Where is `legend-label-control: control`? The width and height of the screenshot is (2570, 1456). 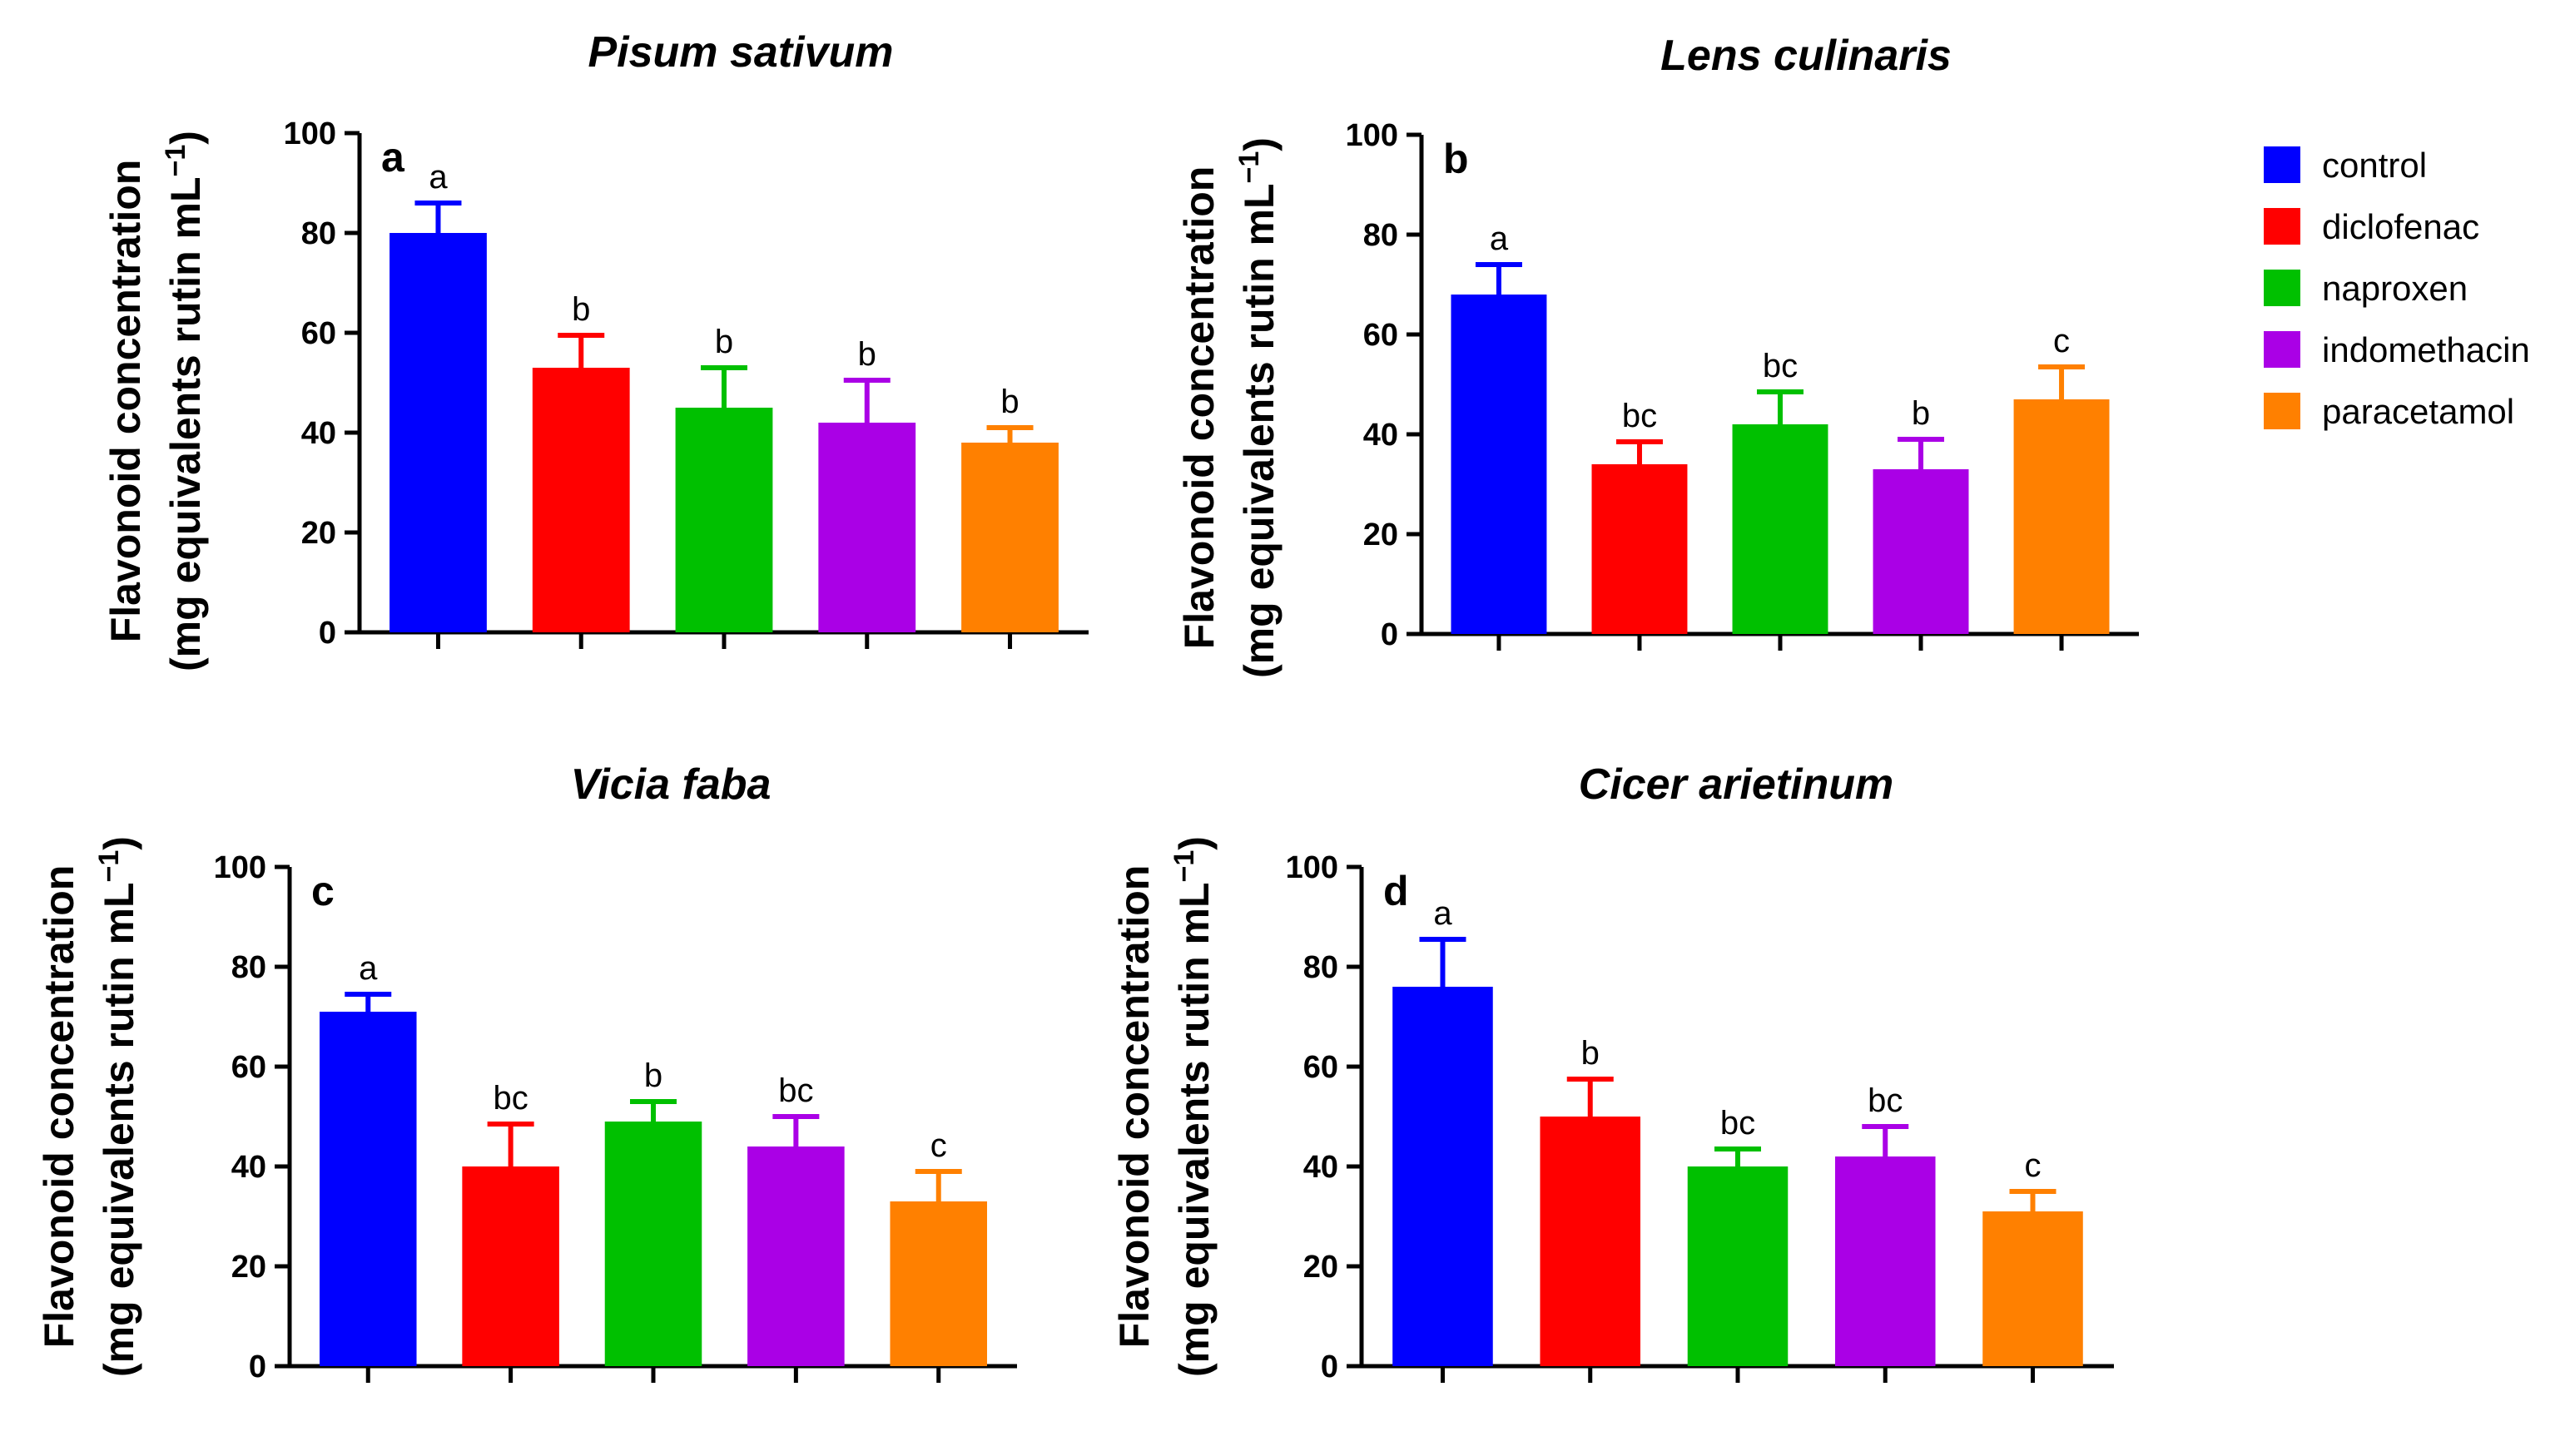
legend-label-control: control is located at coordinates (2374, 165).